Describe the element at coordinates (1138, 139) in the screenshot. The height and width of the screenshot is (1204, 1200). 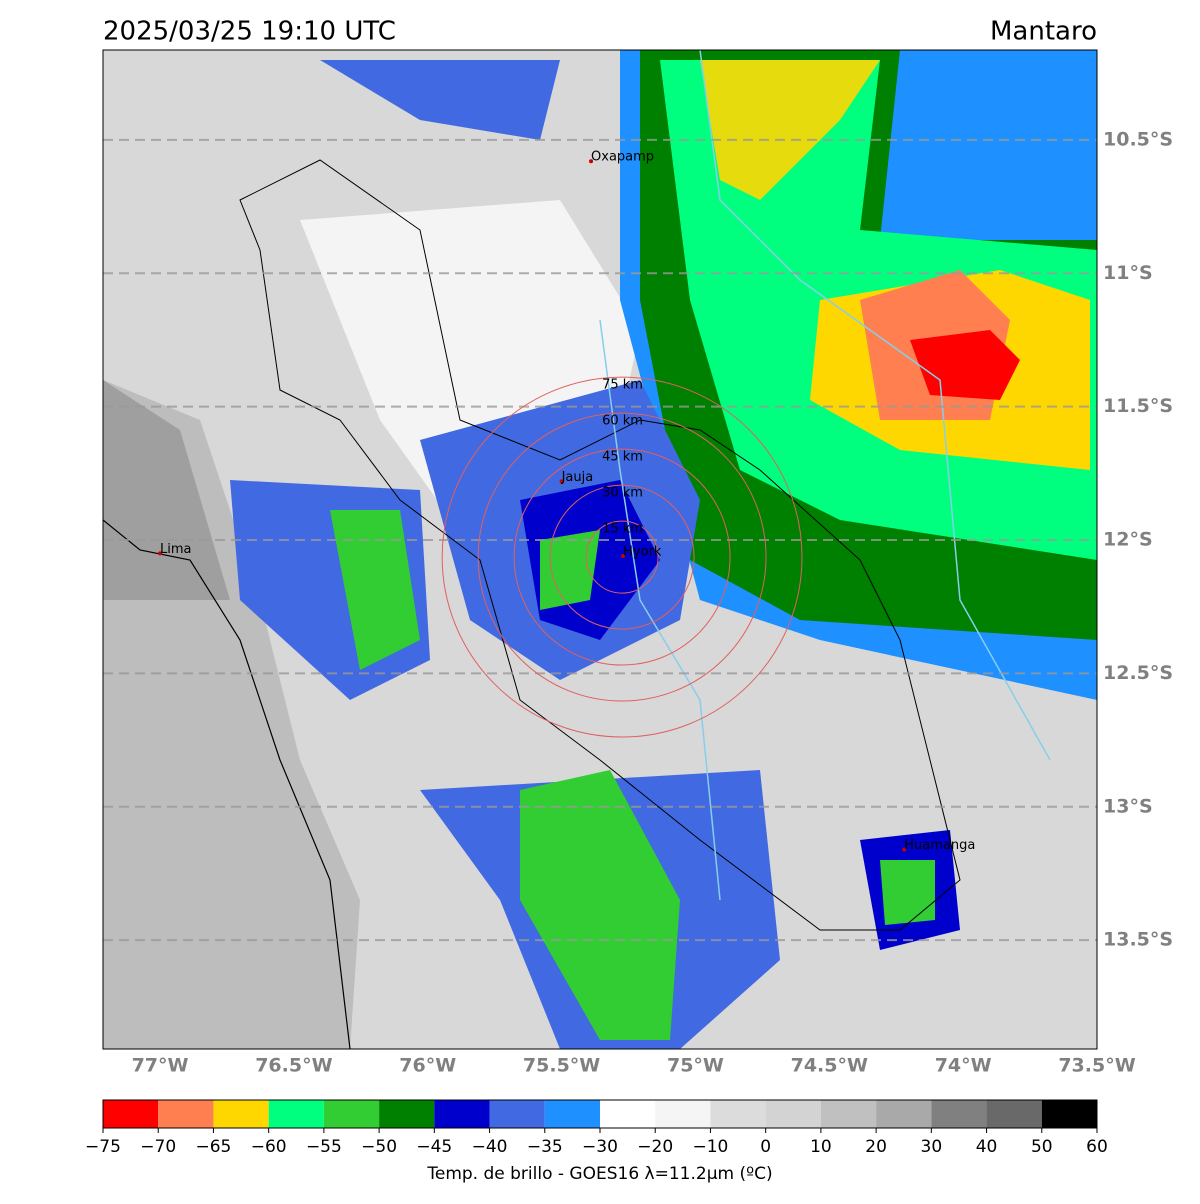
I see `lat-tick-label: 10.5°S` at that location.